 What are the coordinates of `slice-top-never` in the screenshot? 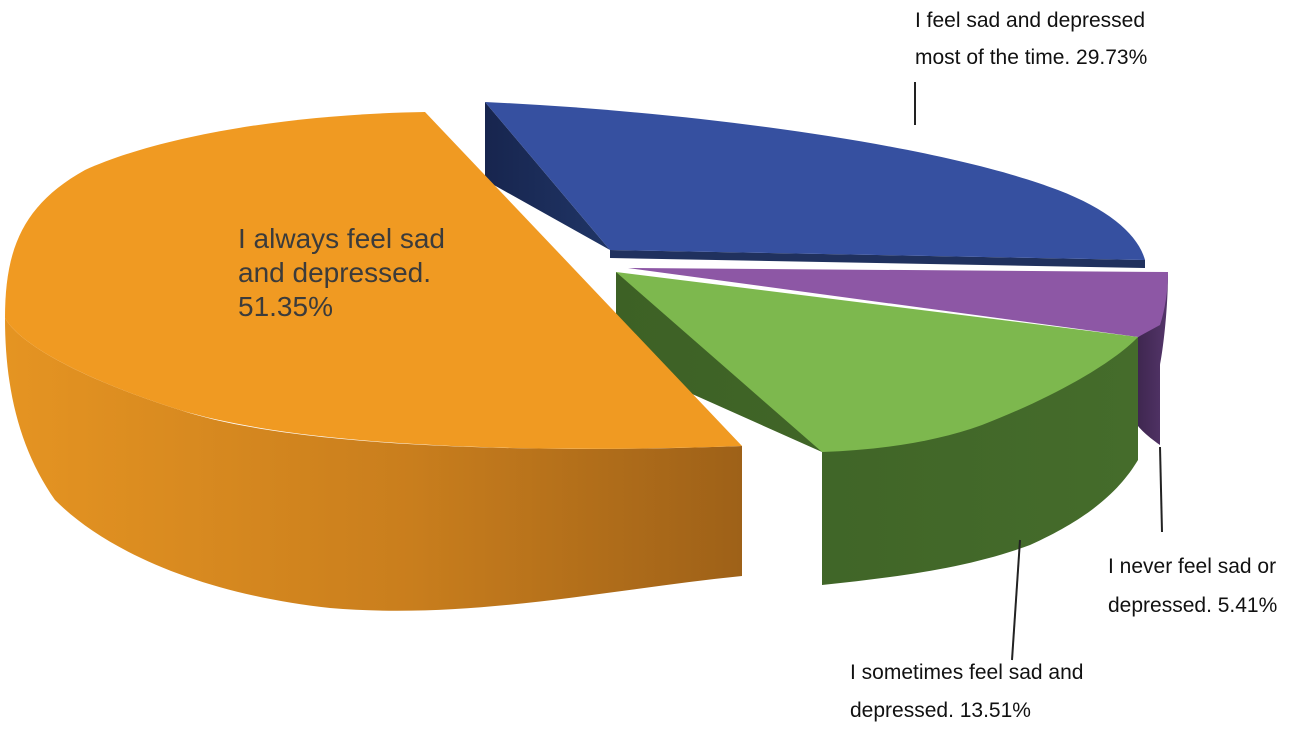 It's located at (898, 302).